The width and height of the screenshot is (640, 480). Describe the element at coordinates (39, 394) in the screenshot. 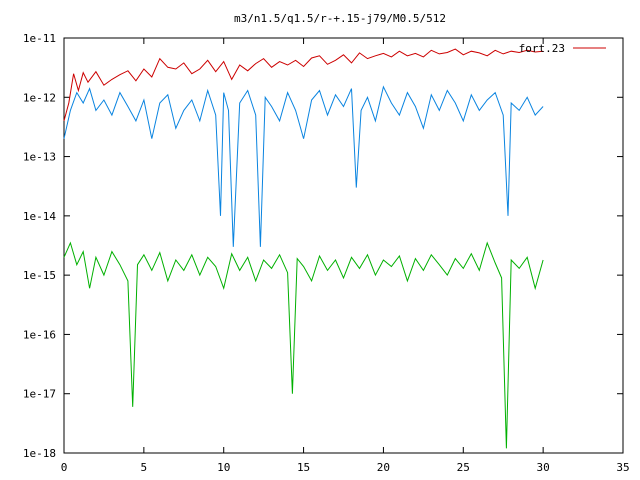

I see `y-tick-label: 1e-17` at that location.